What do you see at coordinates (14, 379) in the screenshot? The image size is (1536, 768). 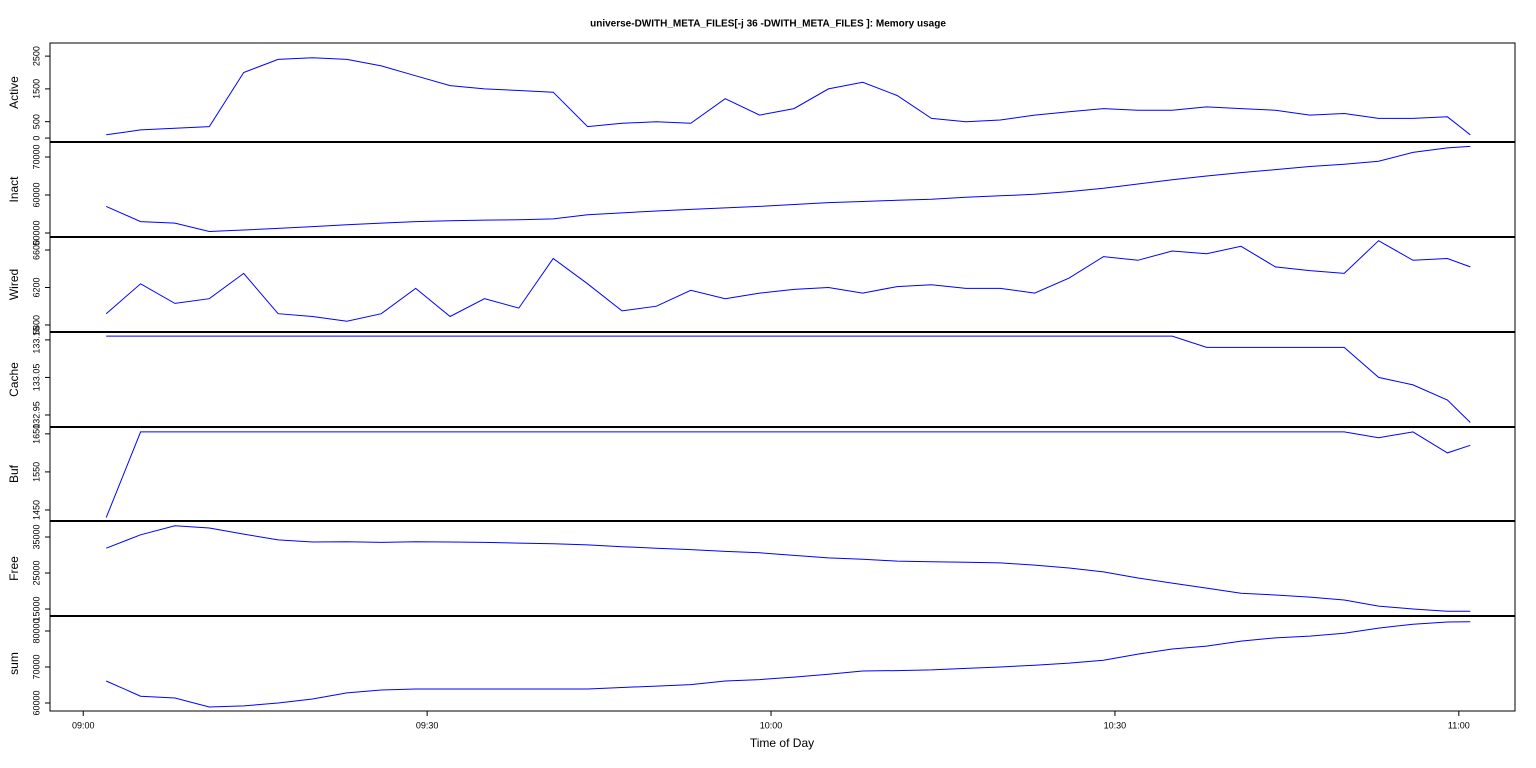 I see `y-axis-label: Cache` at bounding box center [14, 379].